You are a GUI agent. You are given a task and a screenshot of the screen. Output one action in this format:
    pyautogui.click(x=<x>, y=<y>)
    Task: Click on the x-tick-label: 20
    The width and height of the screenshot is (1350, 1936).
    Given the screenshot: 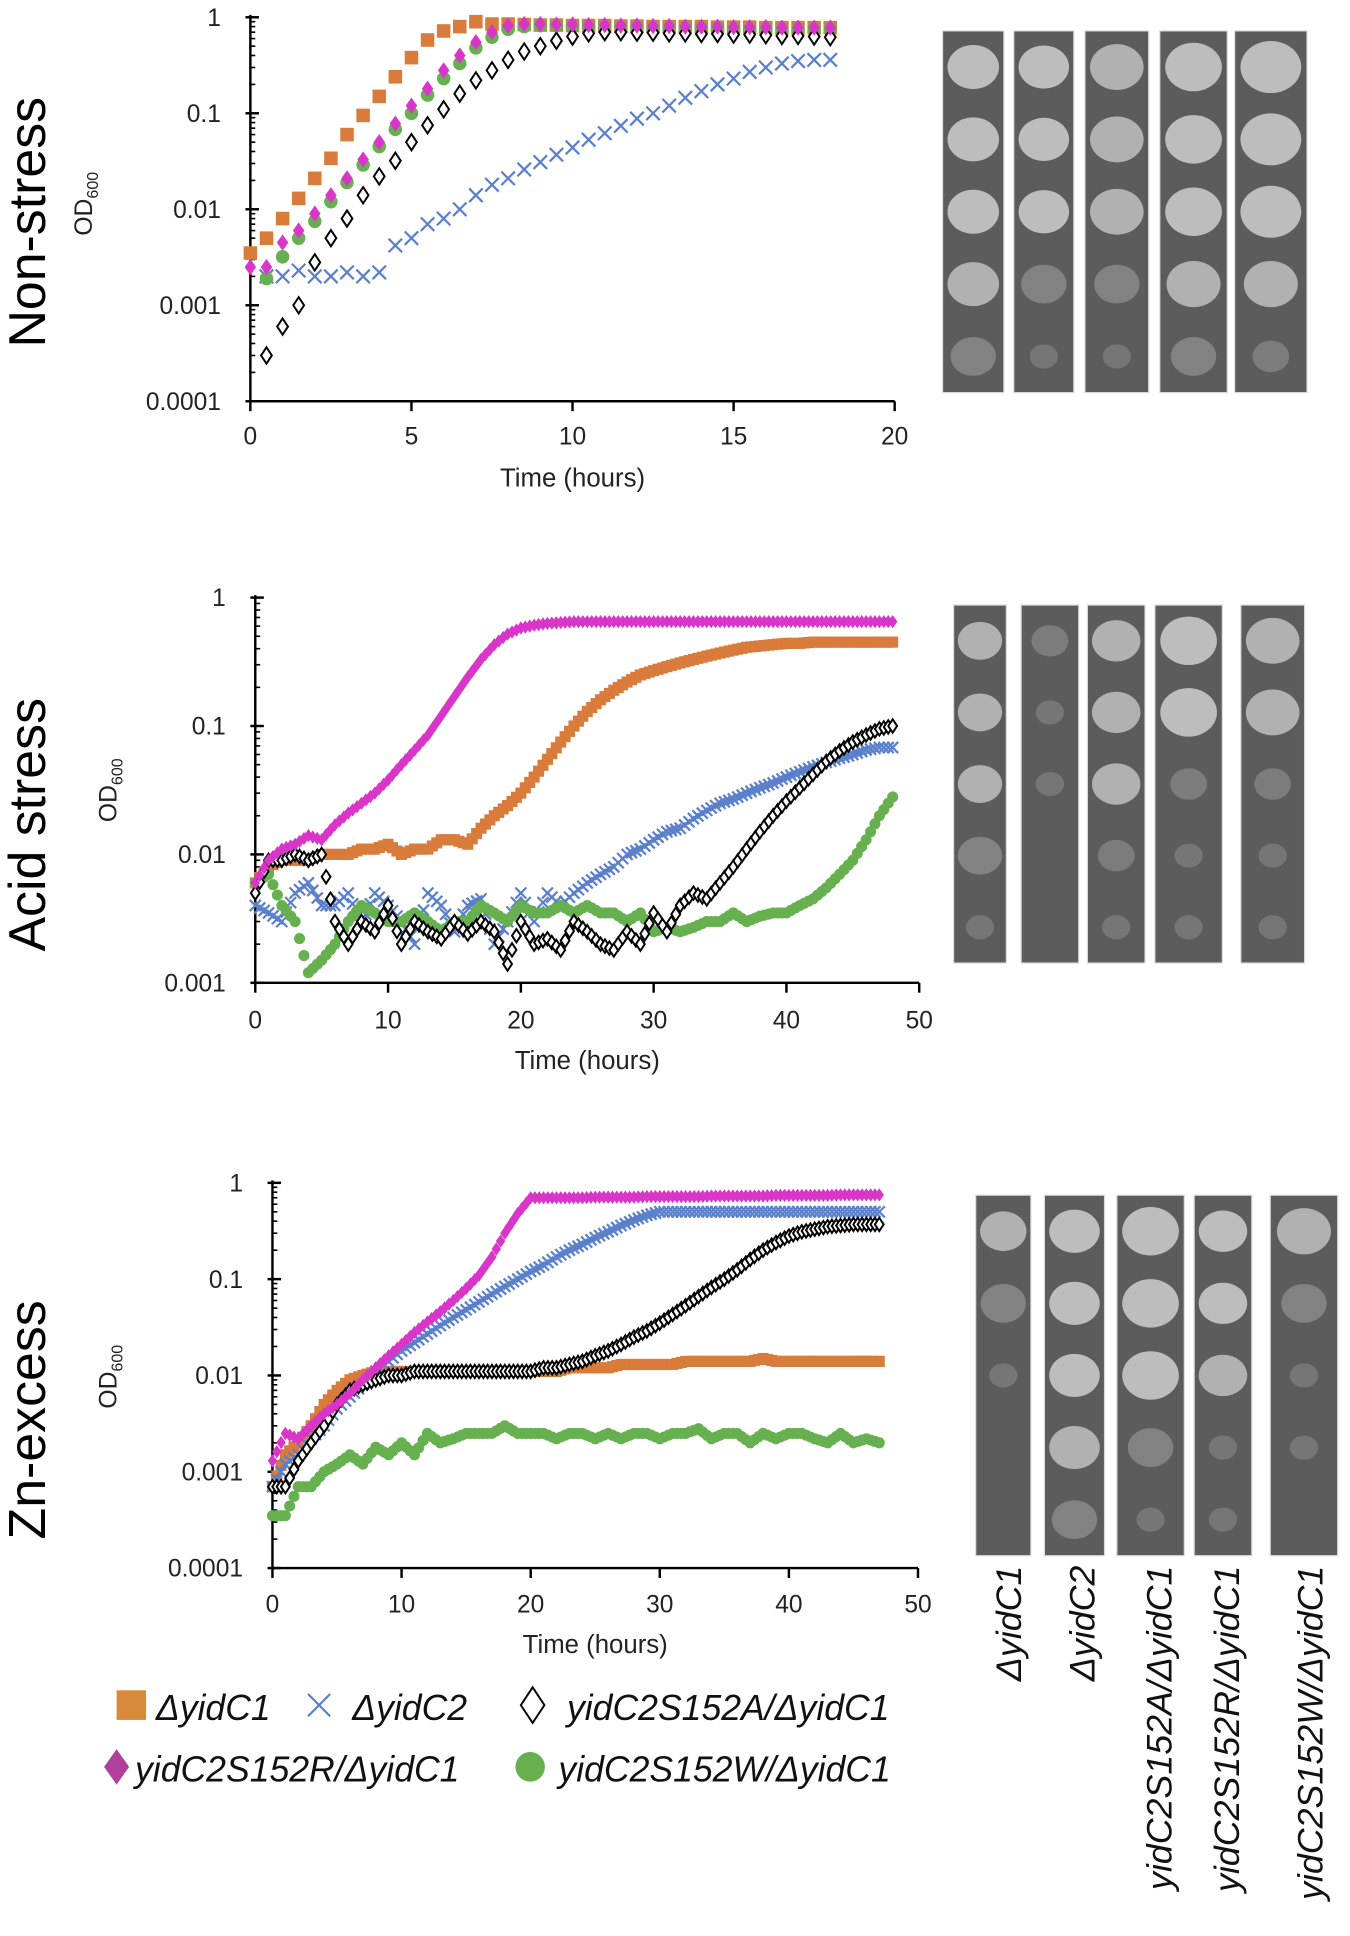 What is the action you would take?
    pyautogui.click(x=530, y=1604)
    